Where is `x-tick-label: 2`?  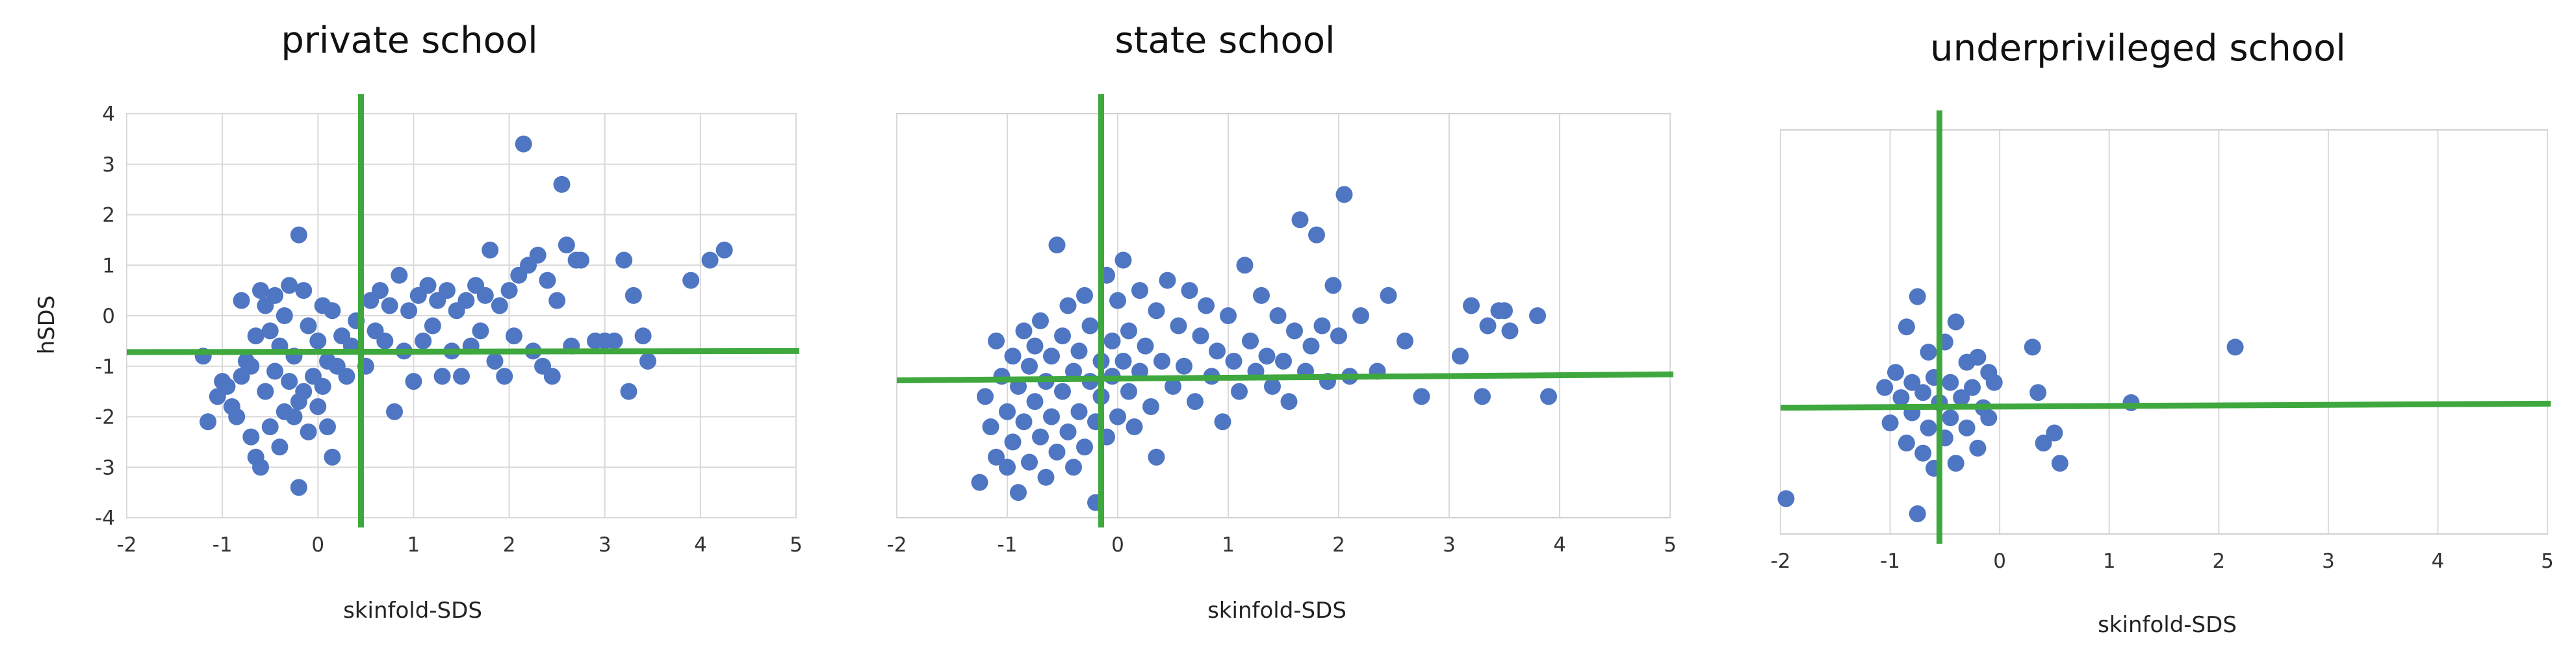 x-tick-label: 2 is located at coordinates (510, 545).